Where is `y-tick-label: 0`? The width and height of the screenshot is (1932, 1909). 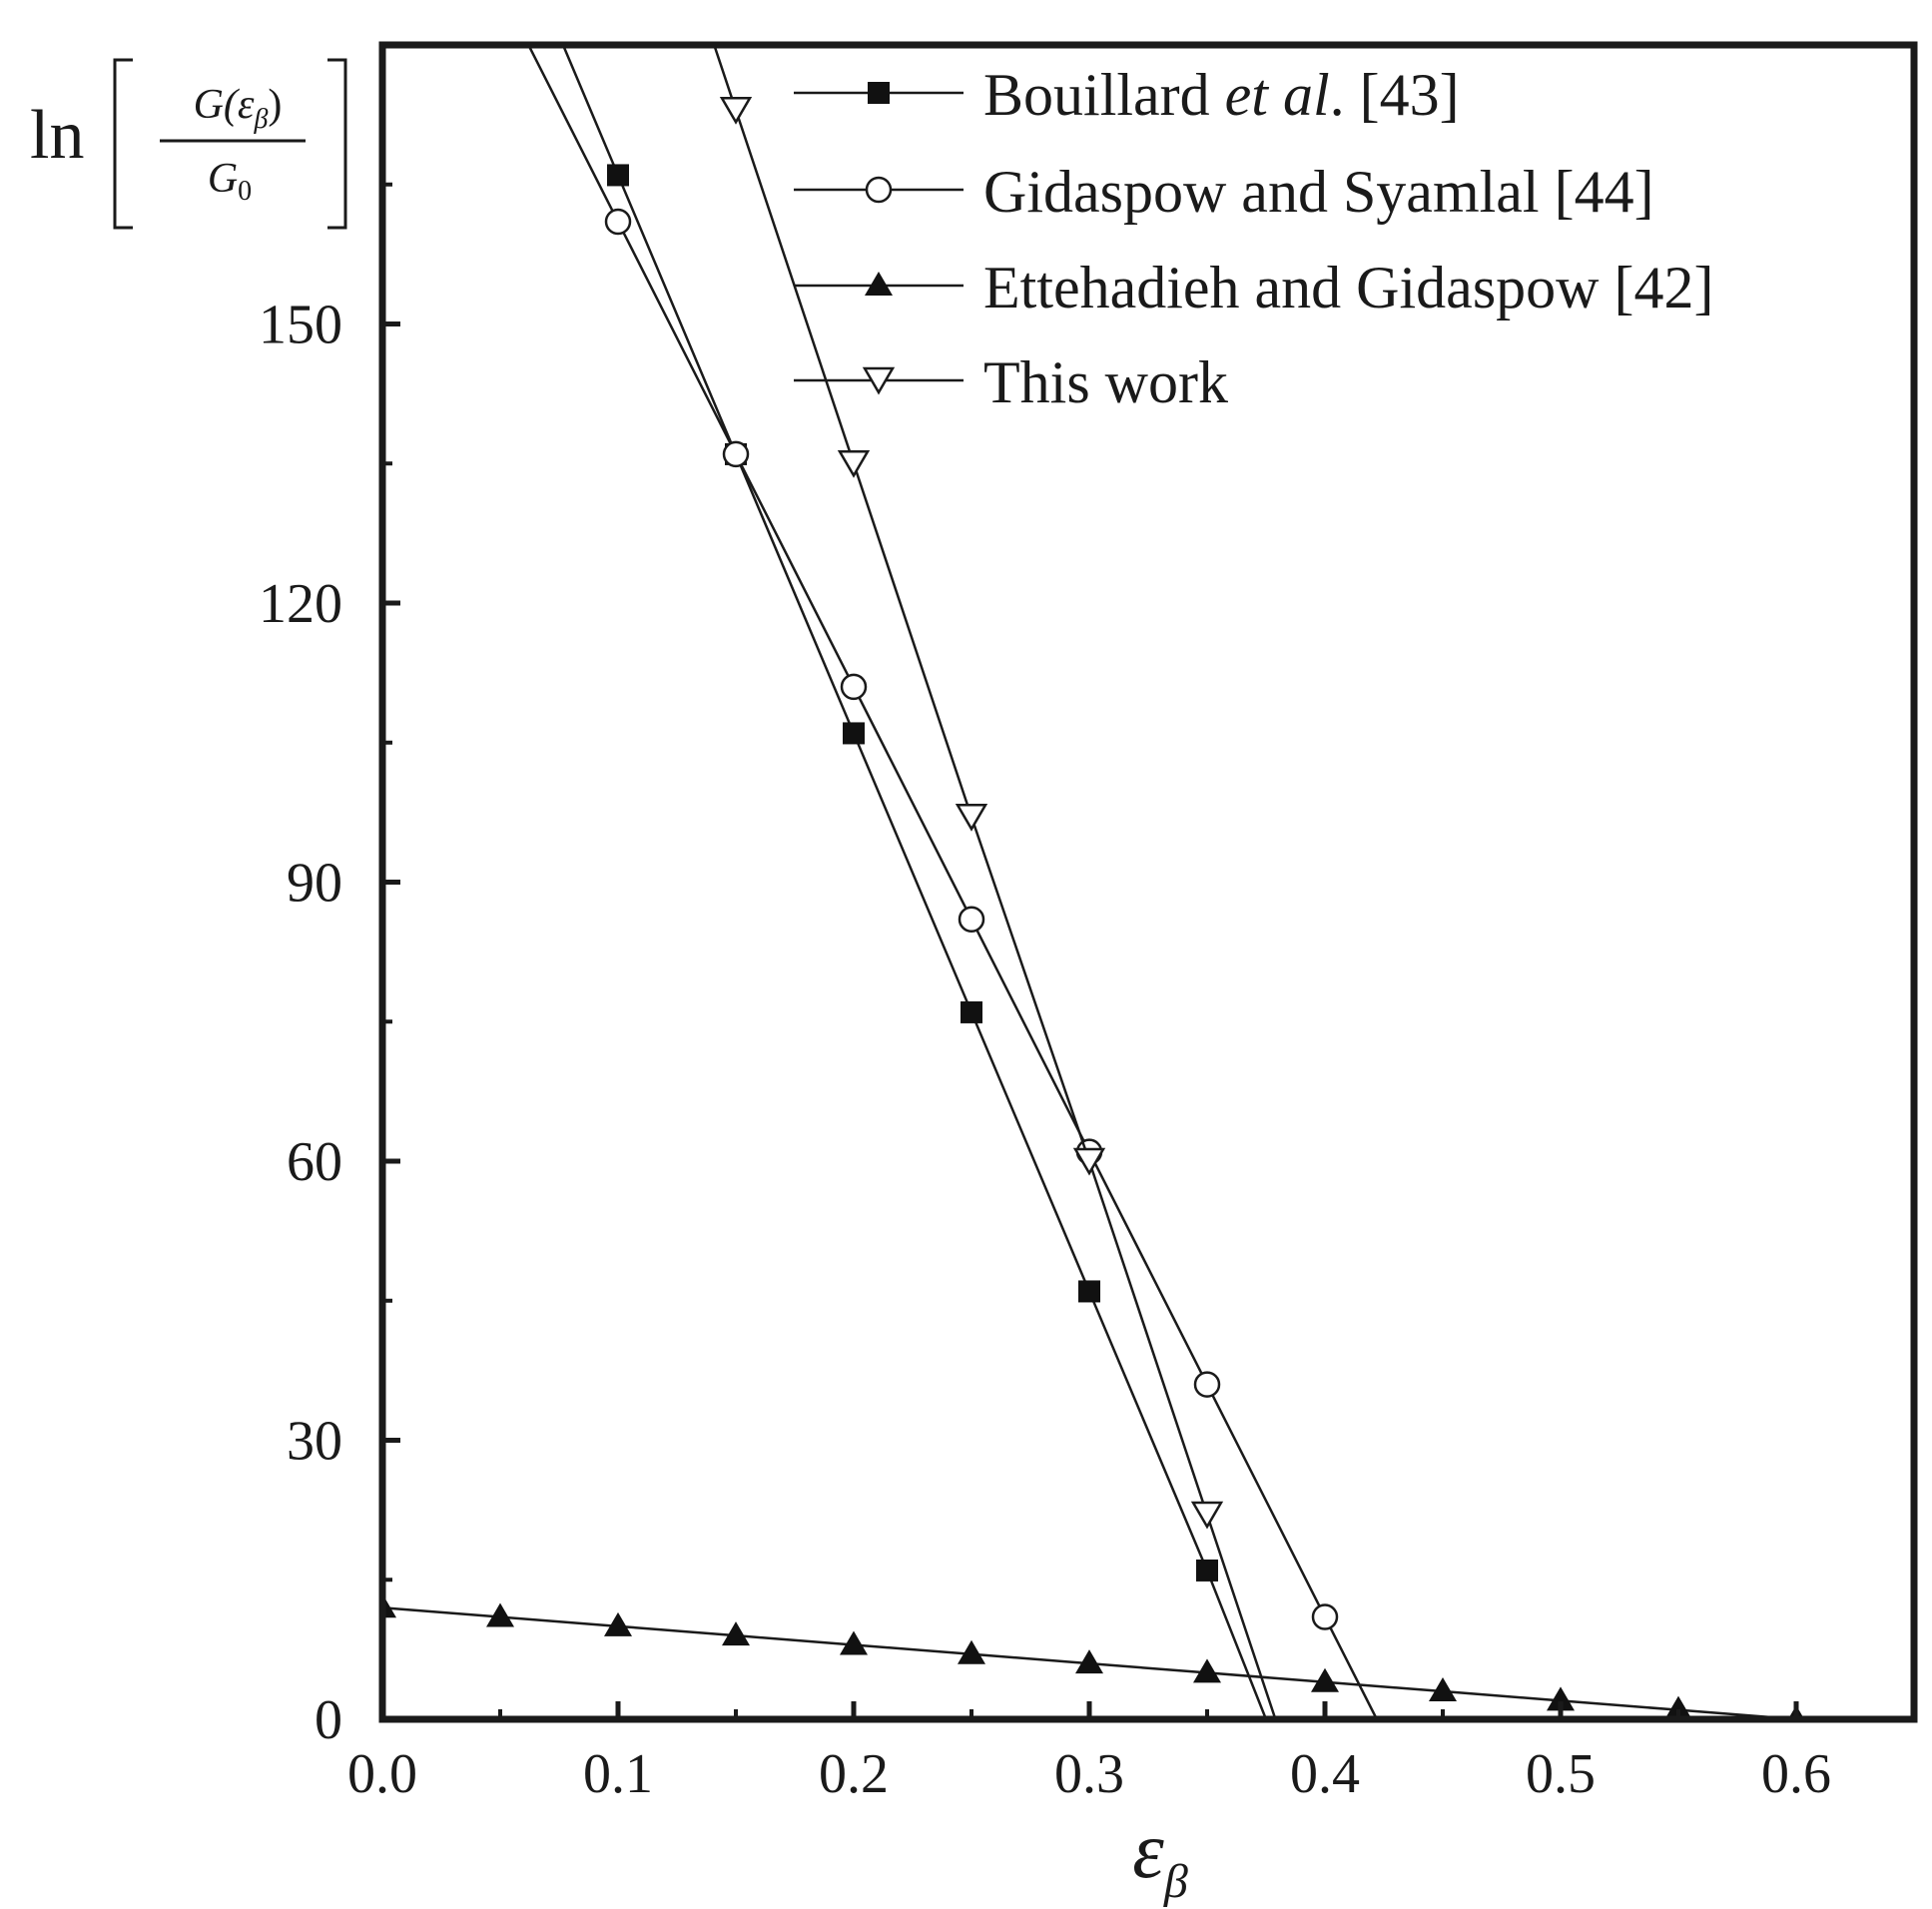 y-tick-label: 0 is located at coordinates (329, 1720).